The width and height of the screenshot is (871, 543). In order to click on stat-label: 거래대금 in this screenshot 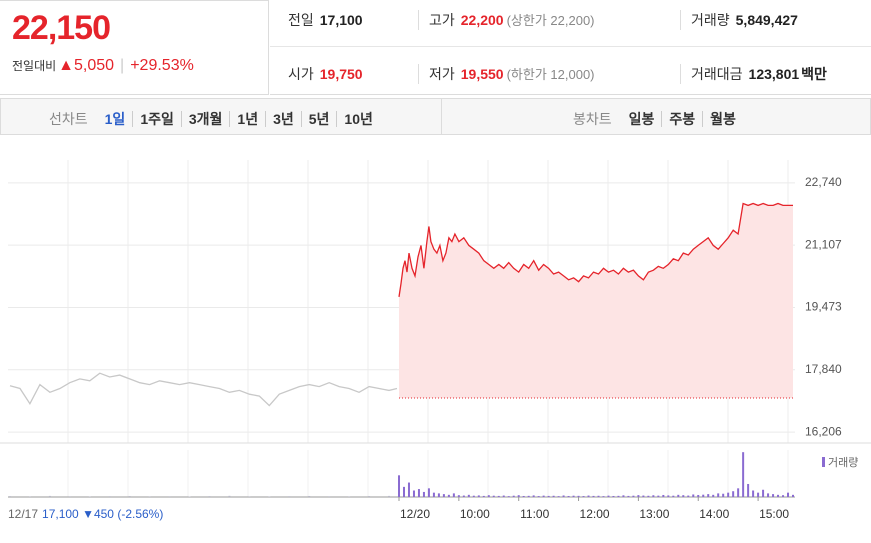, I will do `click(717, 74)`.